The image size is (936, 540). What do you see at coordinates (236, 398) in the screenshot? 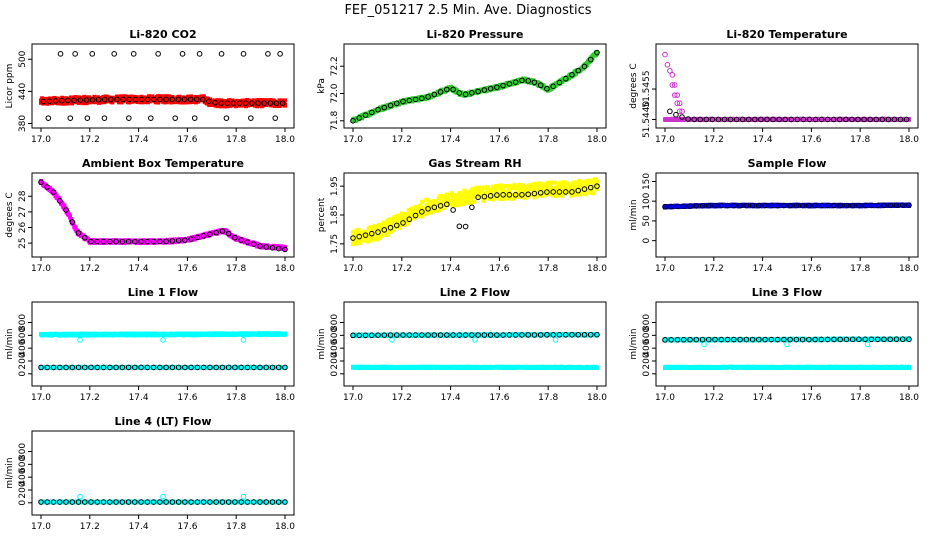
I see `x-tick-label: 17.8` at bounding box center [236, 398].